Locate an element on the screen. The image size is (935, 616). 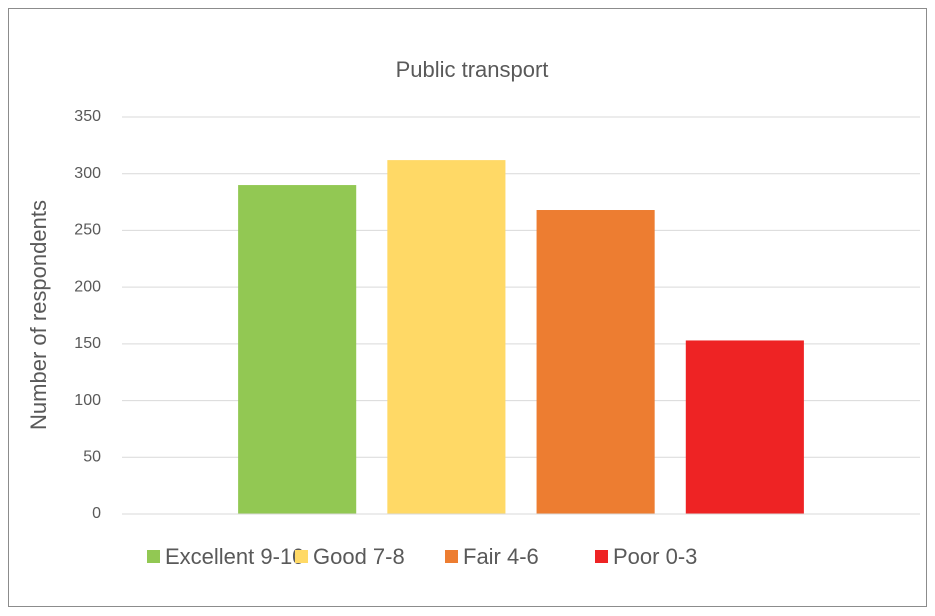
y-tick-label: 250 is located at coordinates (87, 230).